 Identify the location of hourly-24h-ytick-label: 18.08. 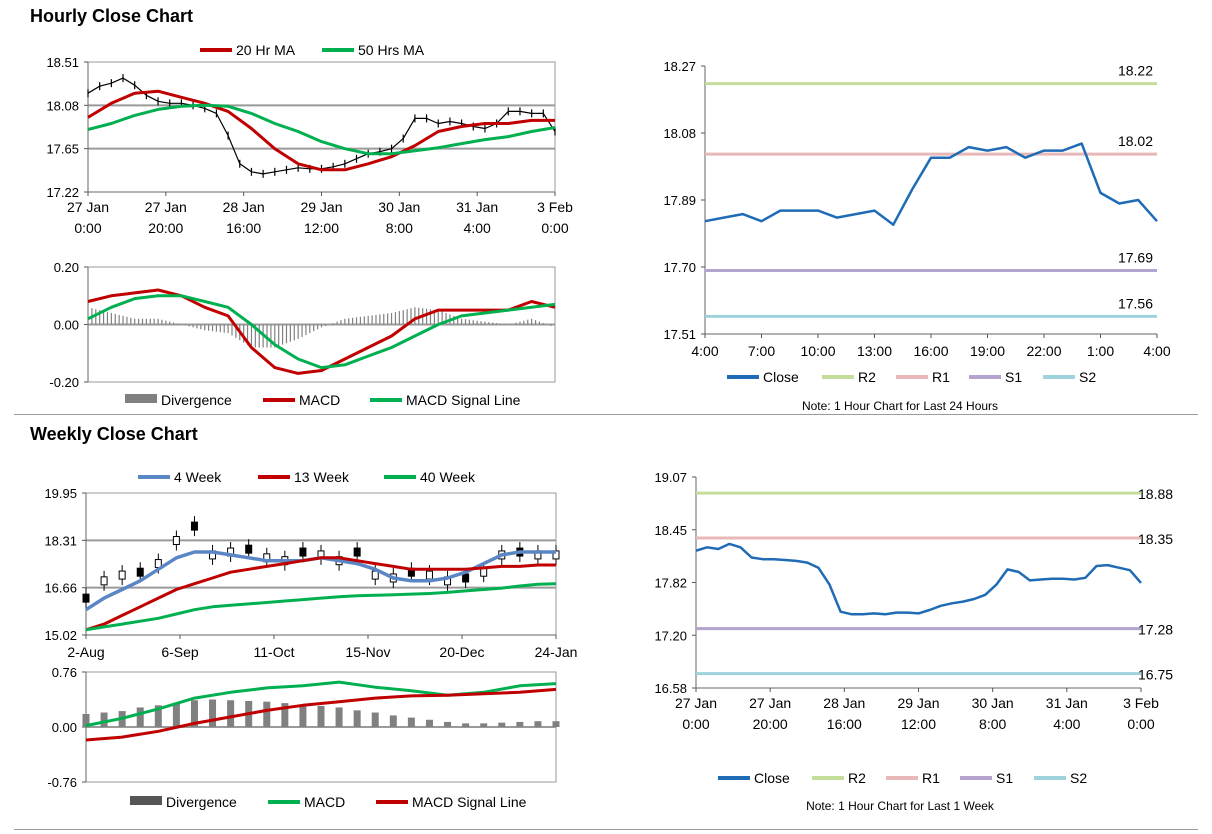
(679, 133).